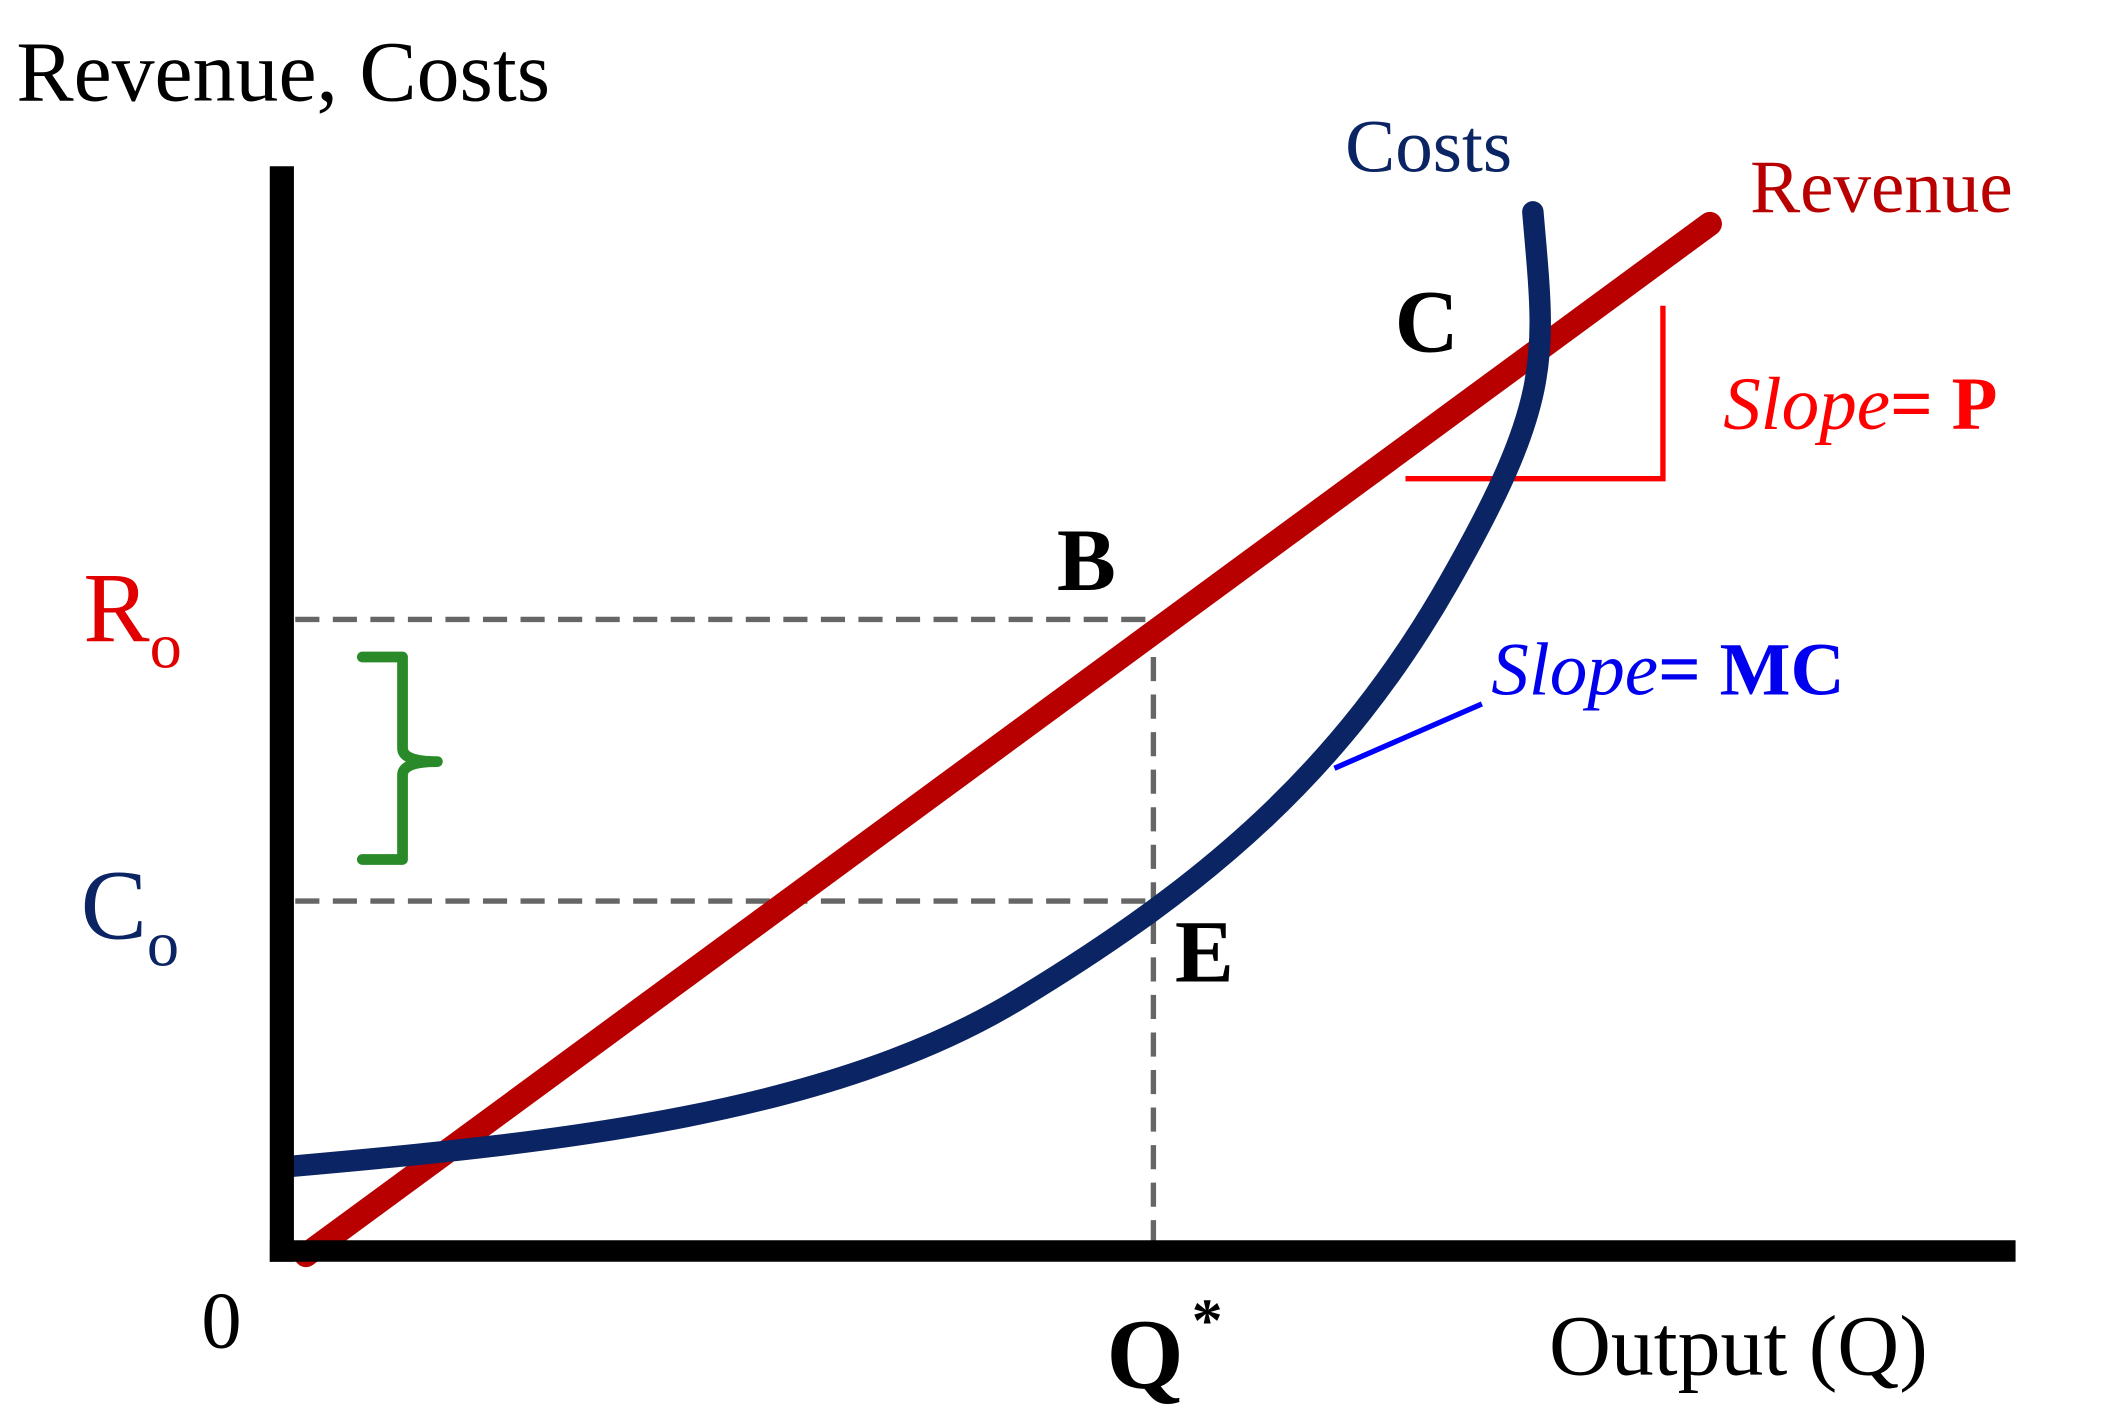 This screenshot has width=2103, height=1428. I want to click on q-letter: Q, so click(1144, 1355).